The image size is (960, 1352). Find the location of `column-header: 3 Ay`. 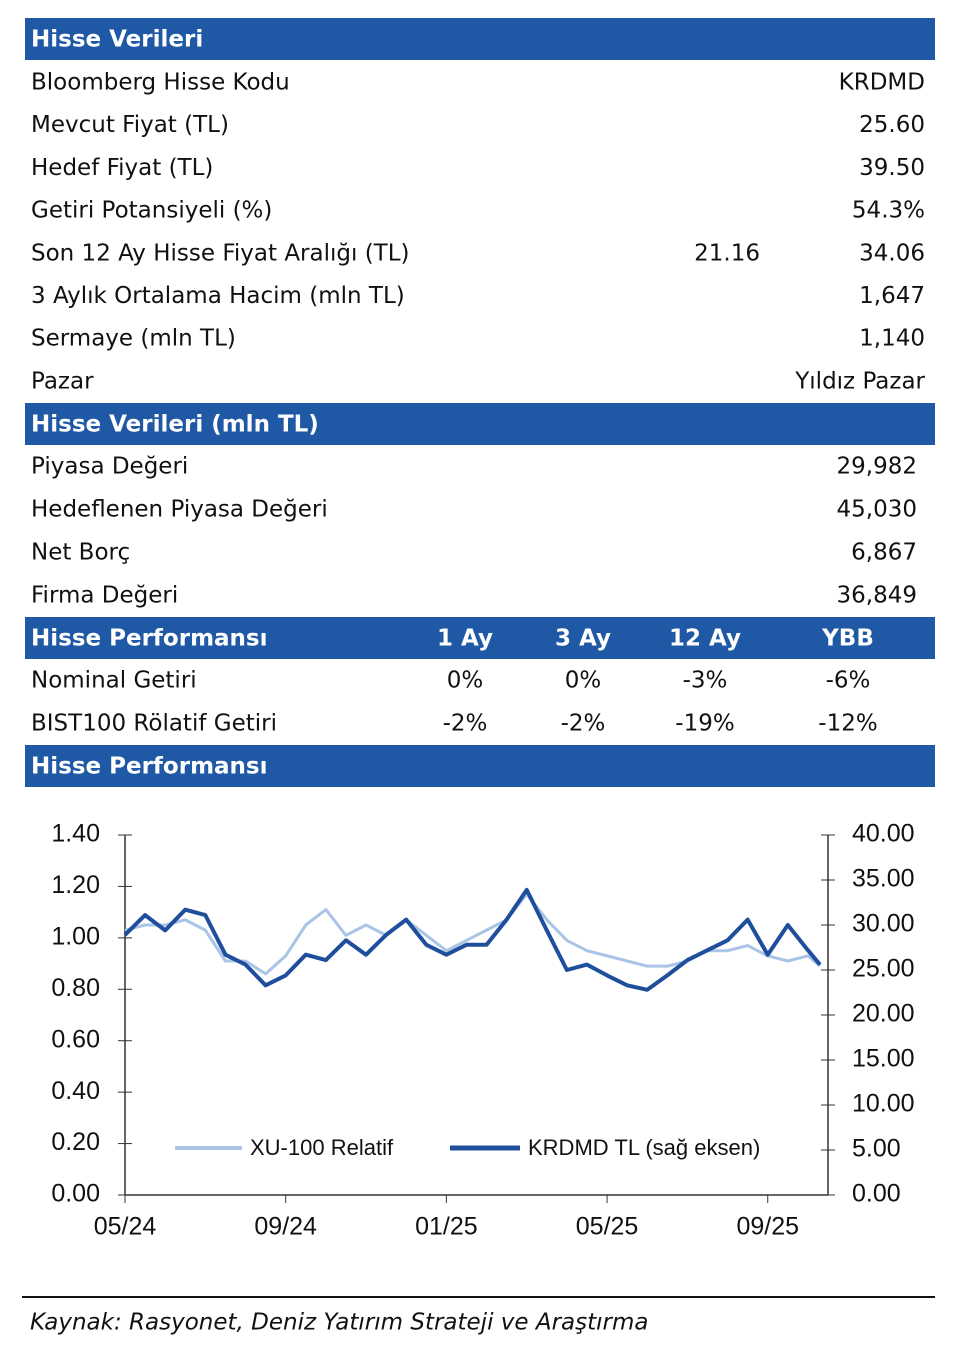

column-header: 3 Ay is located at coordinates (583, 639).